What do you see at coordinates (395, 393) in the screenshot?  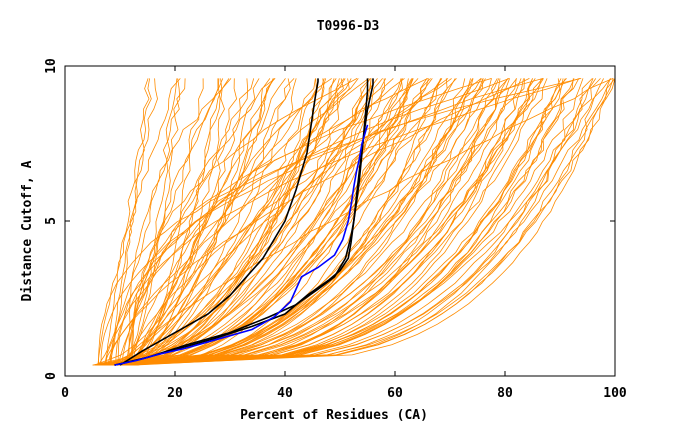 I see `x-tick-label: 60` at bounding box center [395, 393].